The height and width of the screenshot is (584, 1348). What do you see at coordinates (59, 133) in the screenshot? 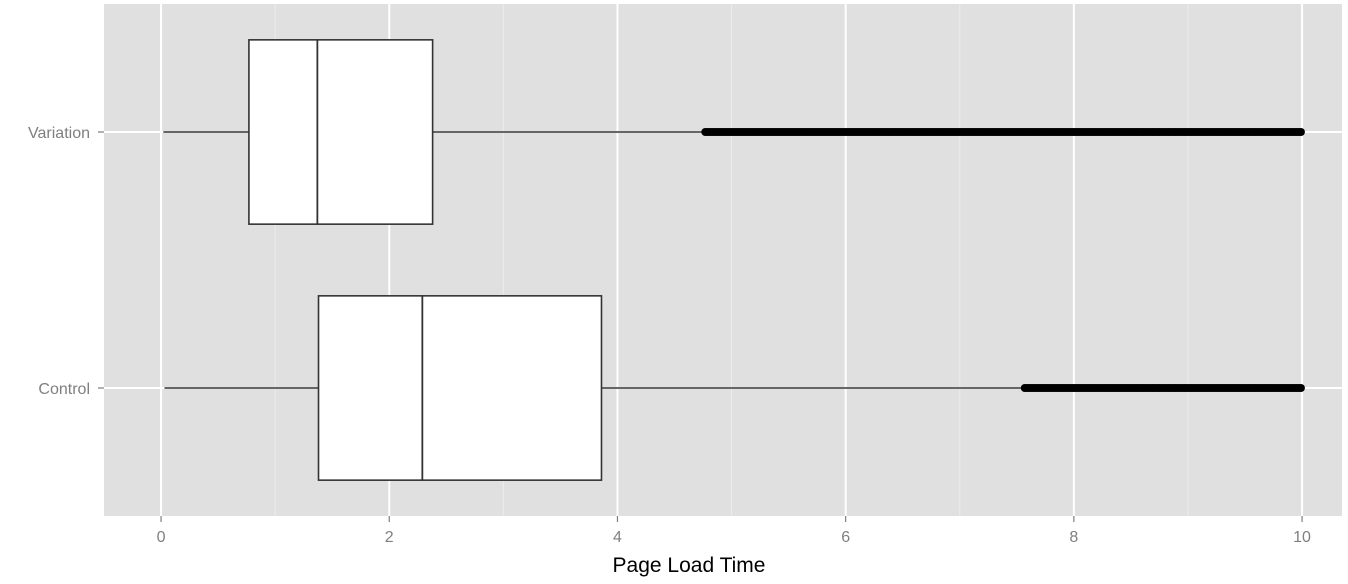
I see `y-tick-label: Variation` at bounding box center [59, 133].